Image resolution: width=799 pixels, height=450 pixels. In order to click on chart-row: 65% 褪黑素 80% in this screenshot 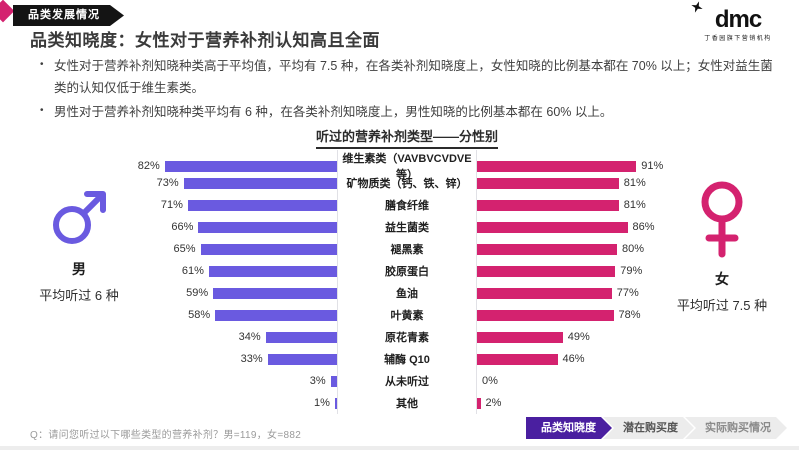, I will do `click(407, 249)`.